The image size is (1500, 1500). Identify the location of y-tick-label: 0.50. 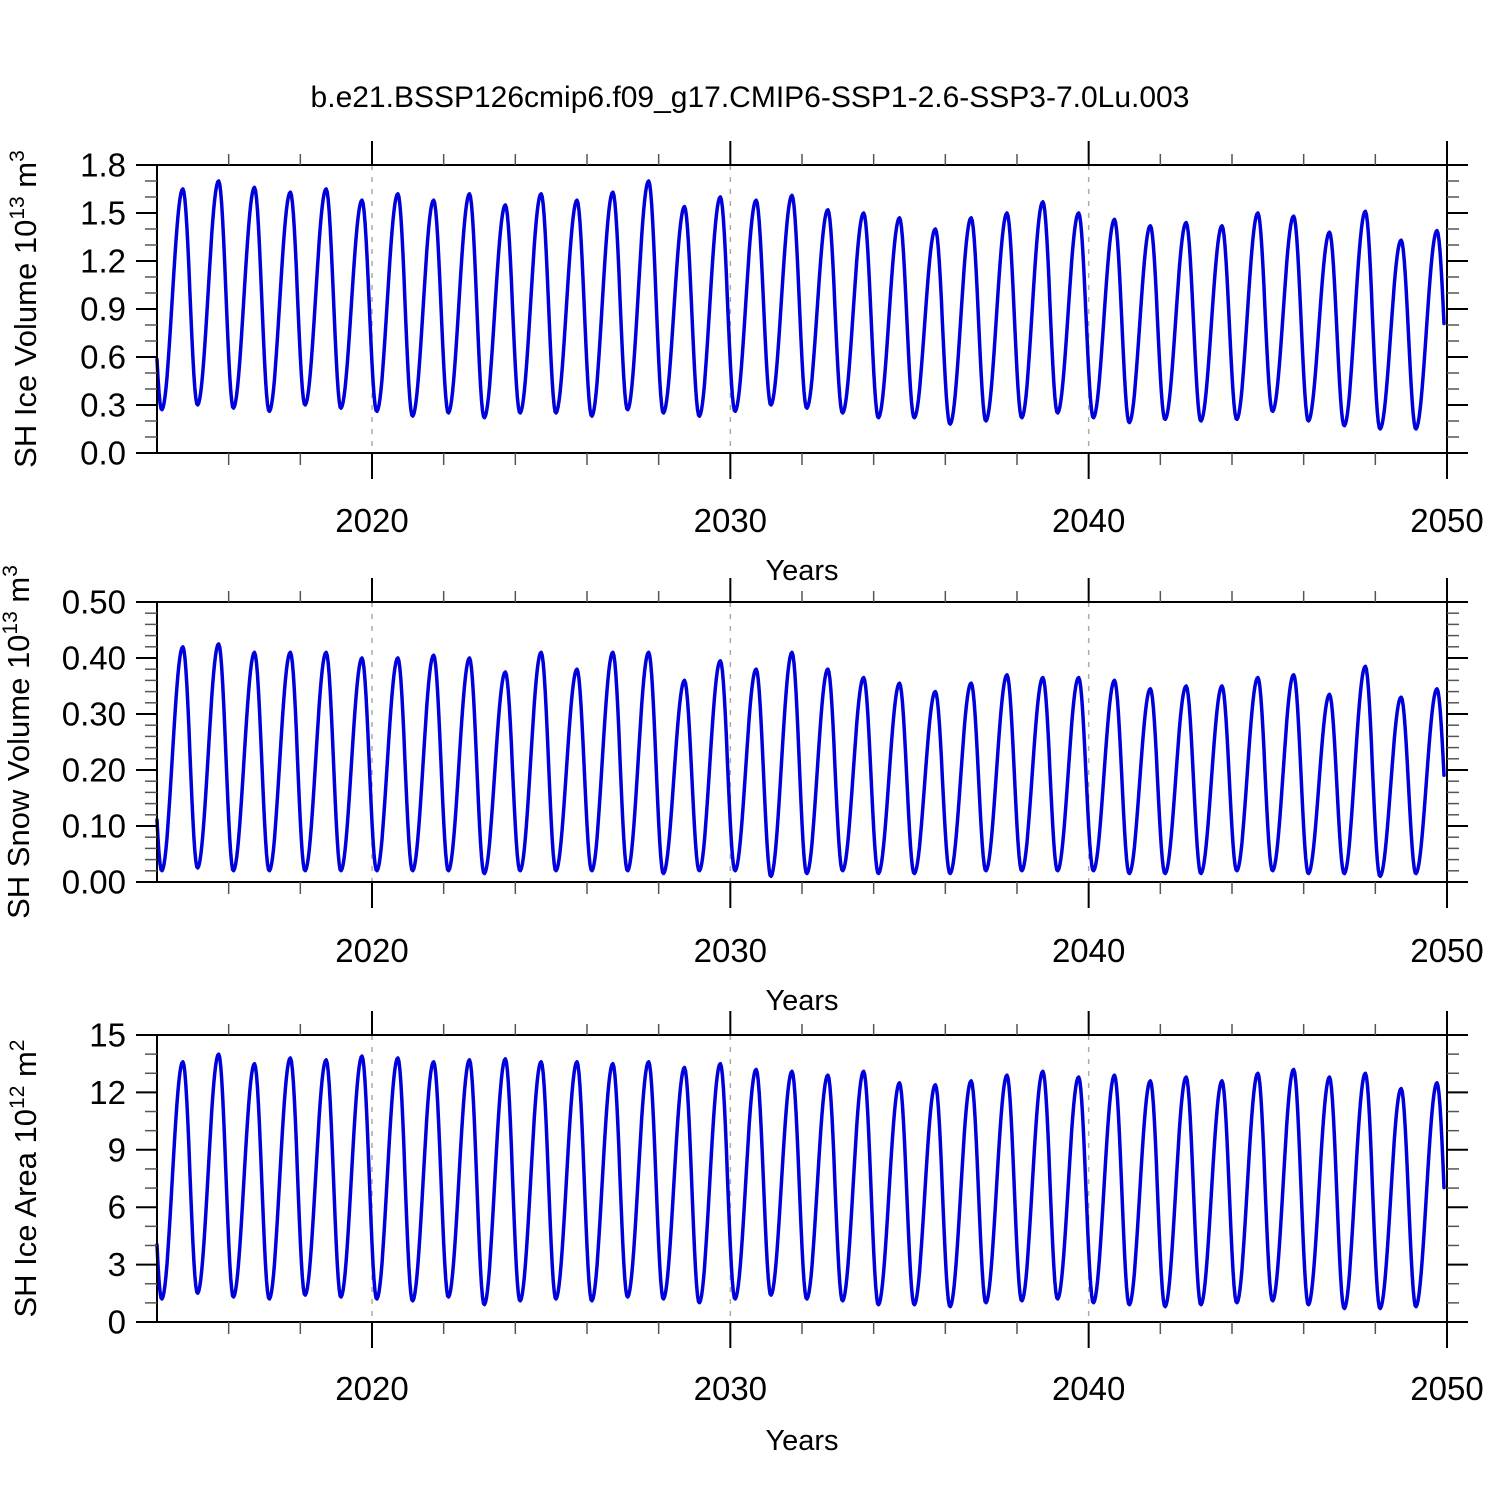
(94, 602).